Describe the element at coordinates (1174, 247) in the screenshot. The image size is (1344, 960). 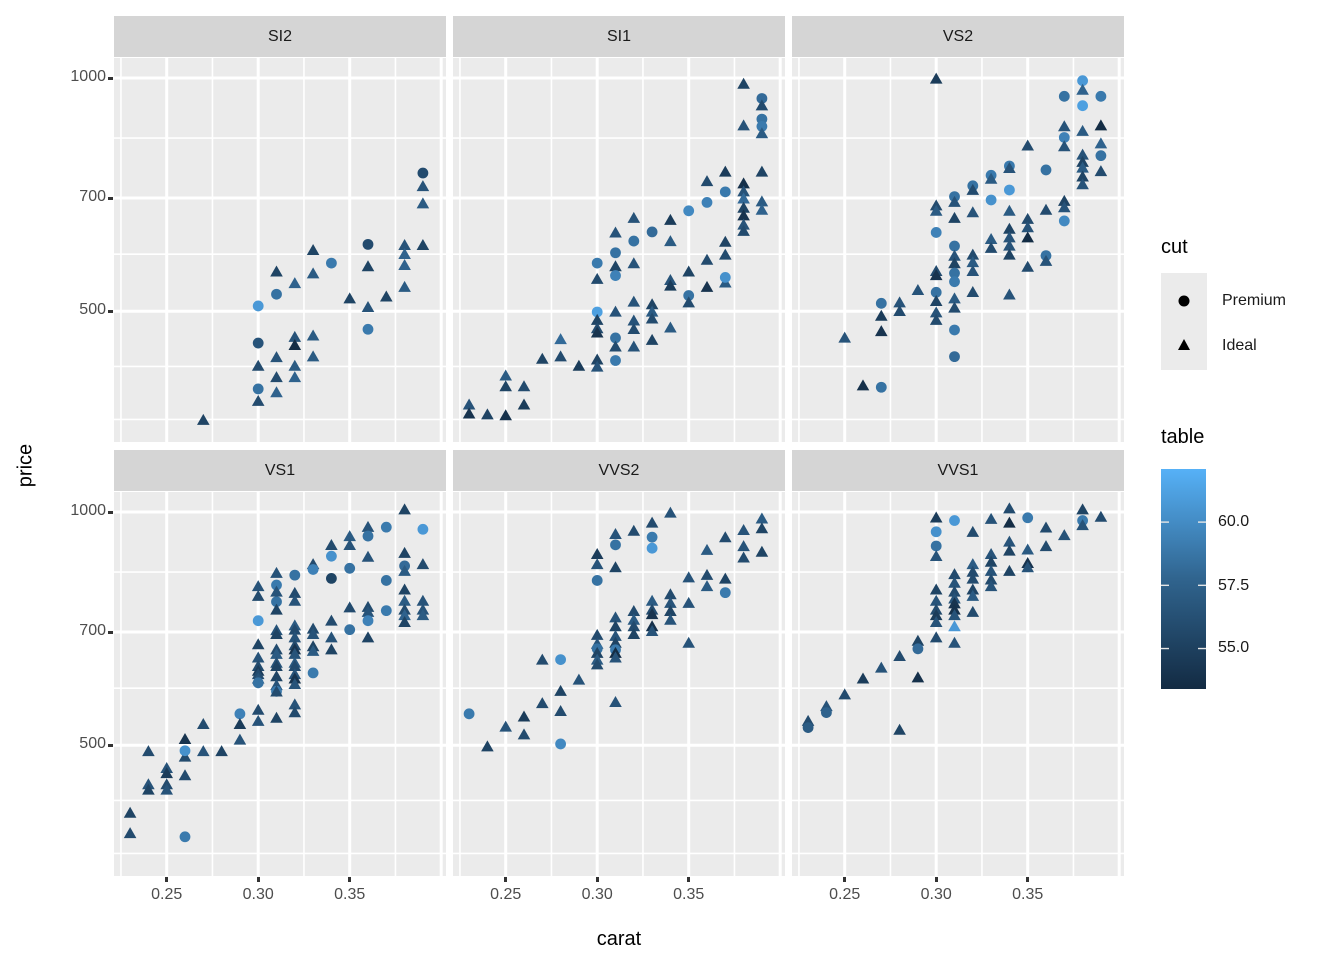
I see `cut-legend-title: cut` at that location.